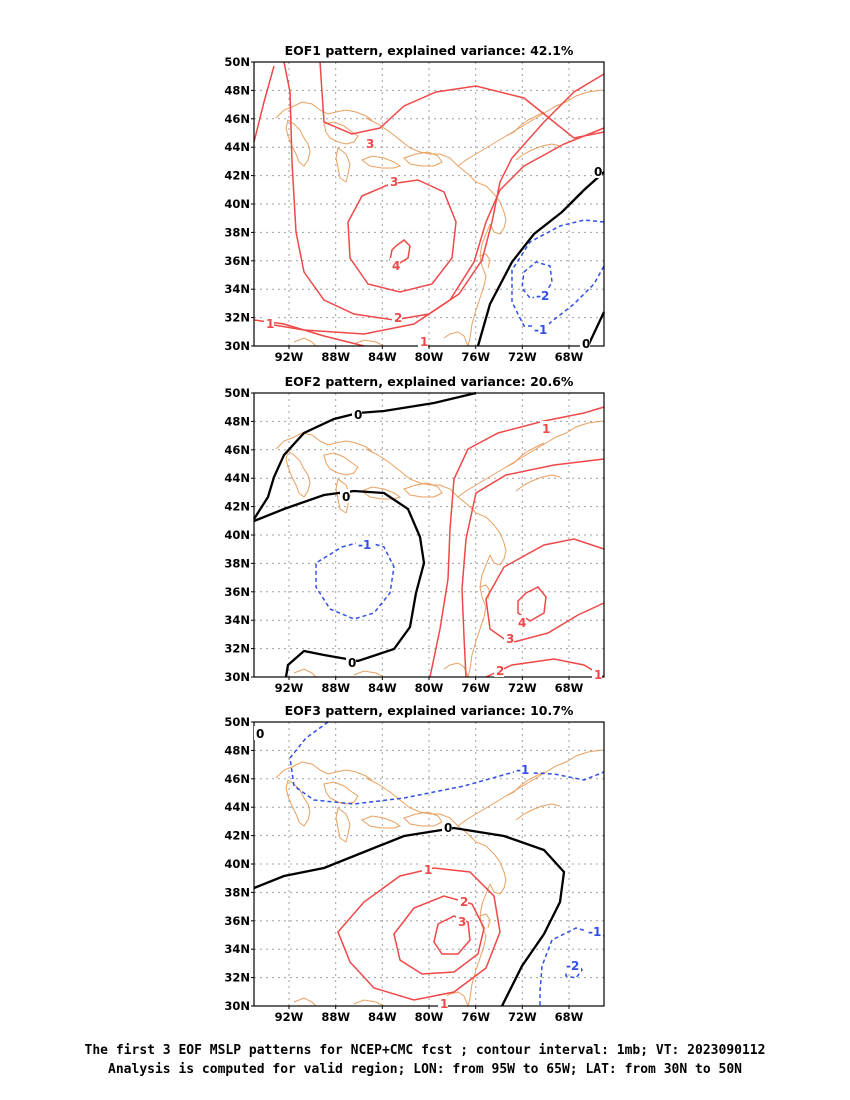 The height and width of the screenshot is (1100, 850). I want to click on lat-tick-label: 50N, so click(237, 722).